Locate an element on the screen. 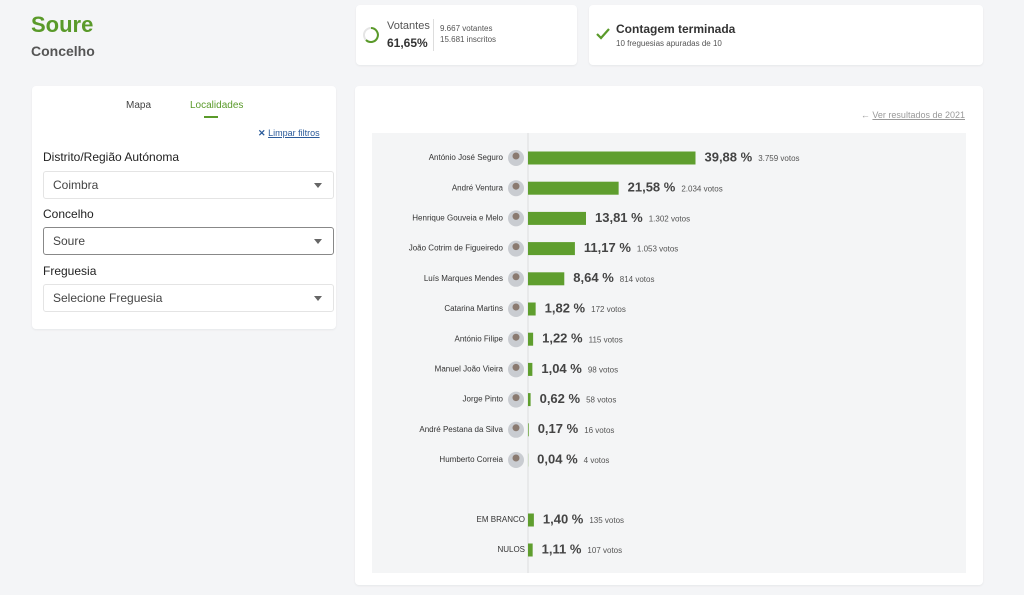  votes-label: 2.034 votos is located at coordinates (701, 188).